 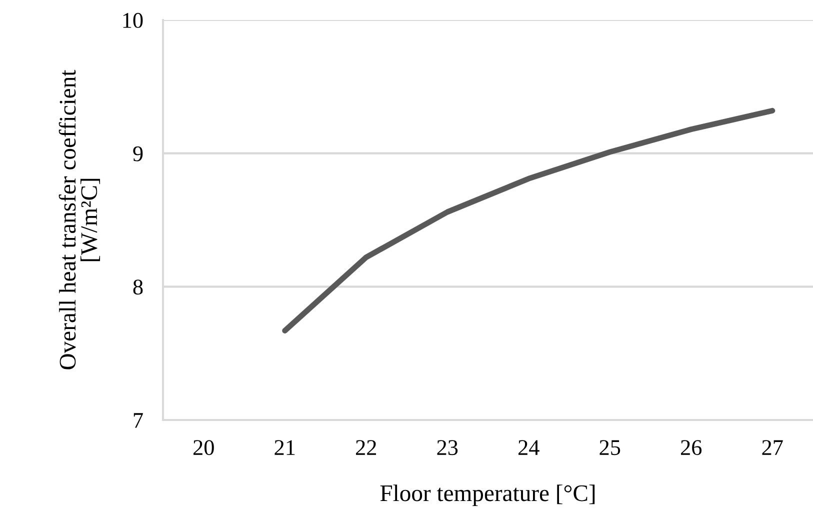 I want to click on y-tick-label: 9, so click(x=138, y=154).